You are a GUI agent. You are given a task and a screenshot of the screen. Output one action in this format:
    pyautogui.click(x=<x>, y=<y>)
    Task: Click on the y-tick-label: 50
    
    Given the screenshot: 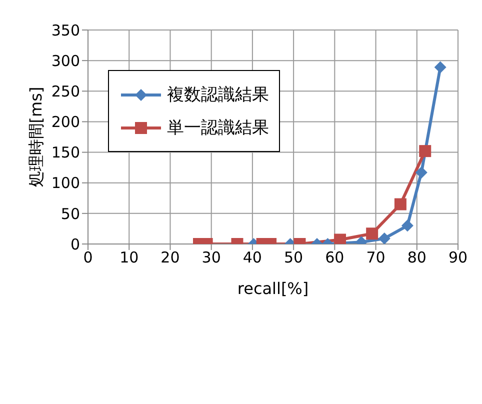 What is the action you would take?
    pyautogui.click(x=70, y=213)
    